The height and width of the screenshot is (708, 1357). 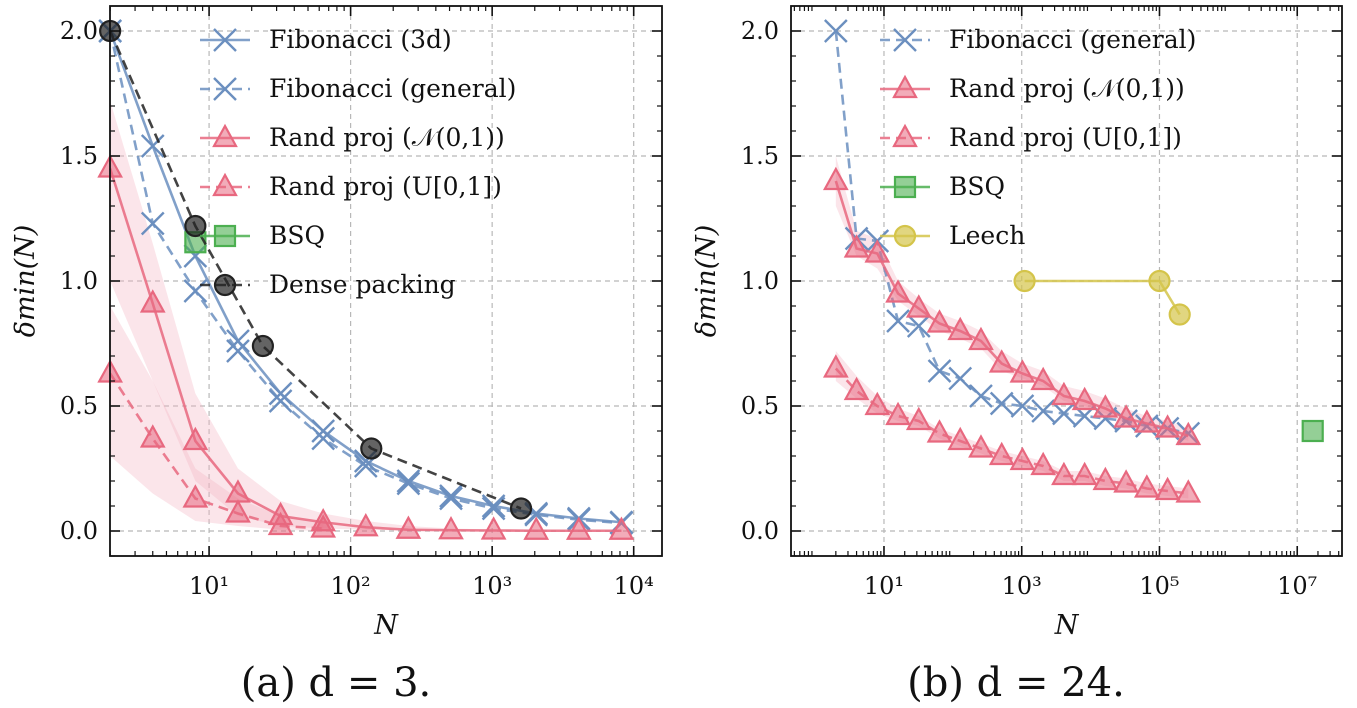 I want to click on y-axis-label: δmin(N), so click(x=25, y=281).